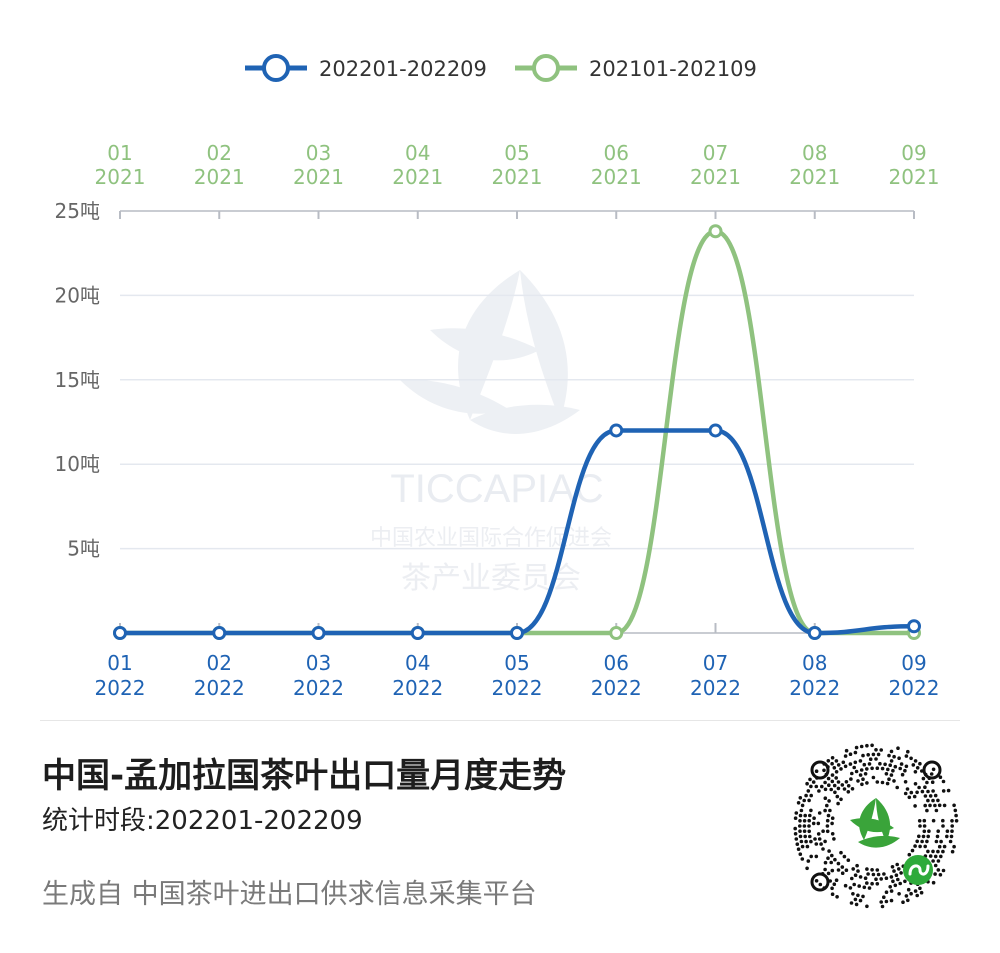  I want to click on y-tick-label: 15吨, so click(77, 380).